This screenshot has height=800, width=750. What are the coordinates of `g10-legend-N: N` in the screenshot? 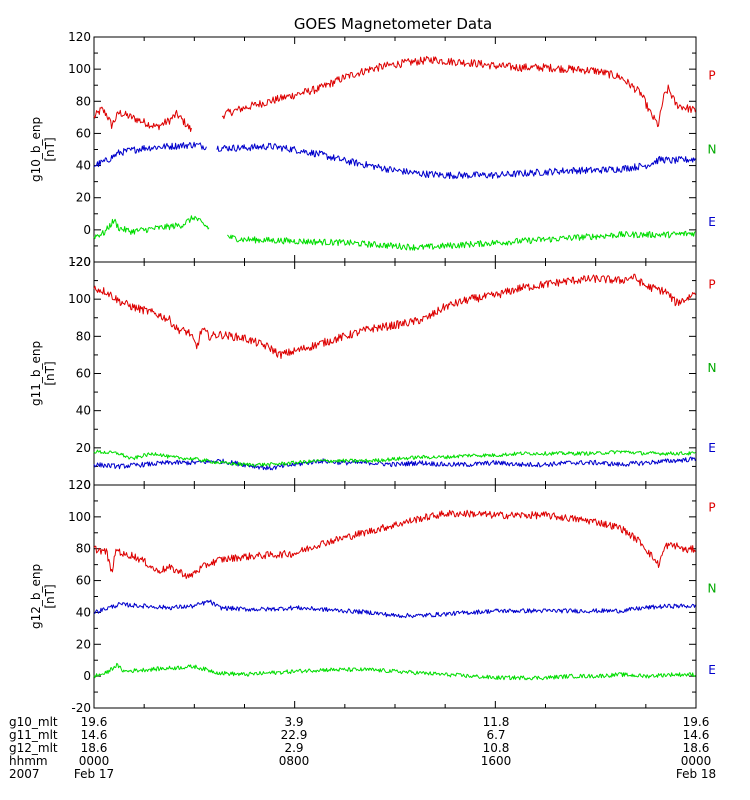 It's located at (712, 150).